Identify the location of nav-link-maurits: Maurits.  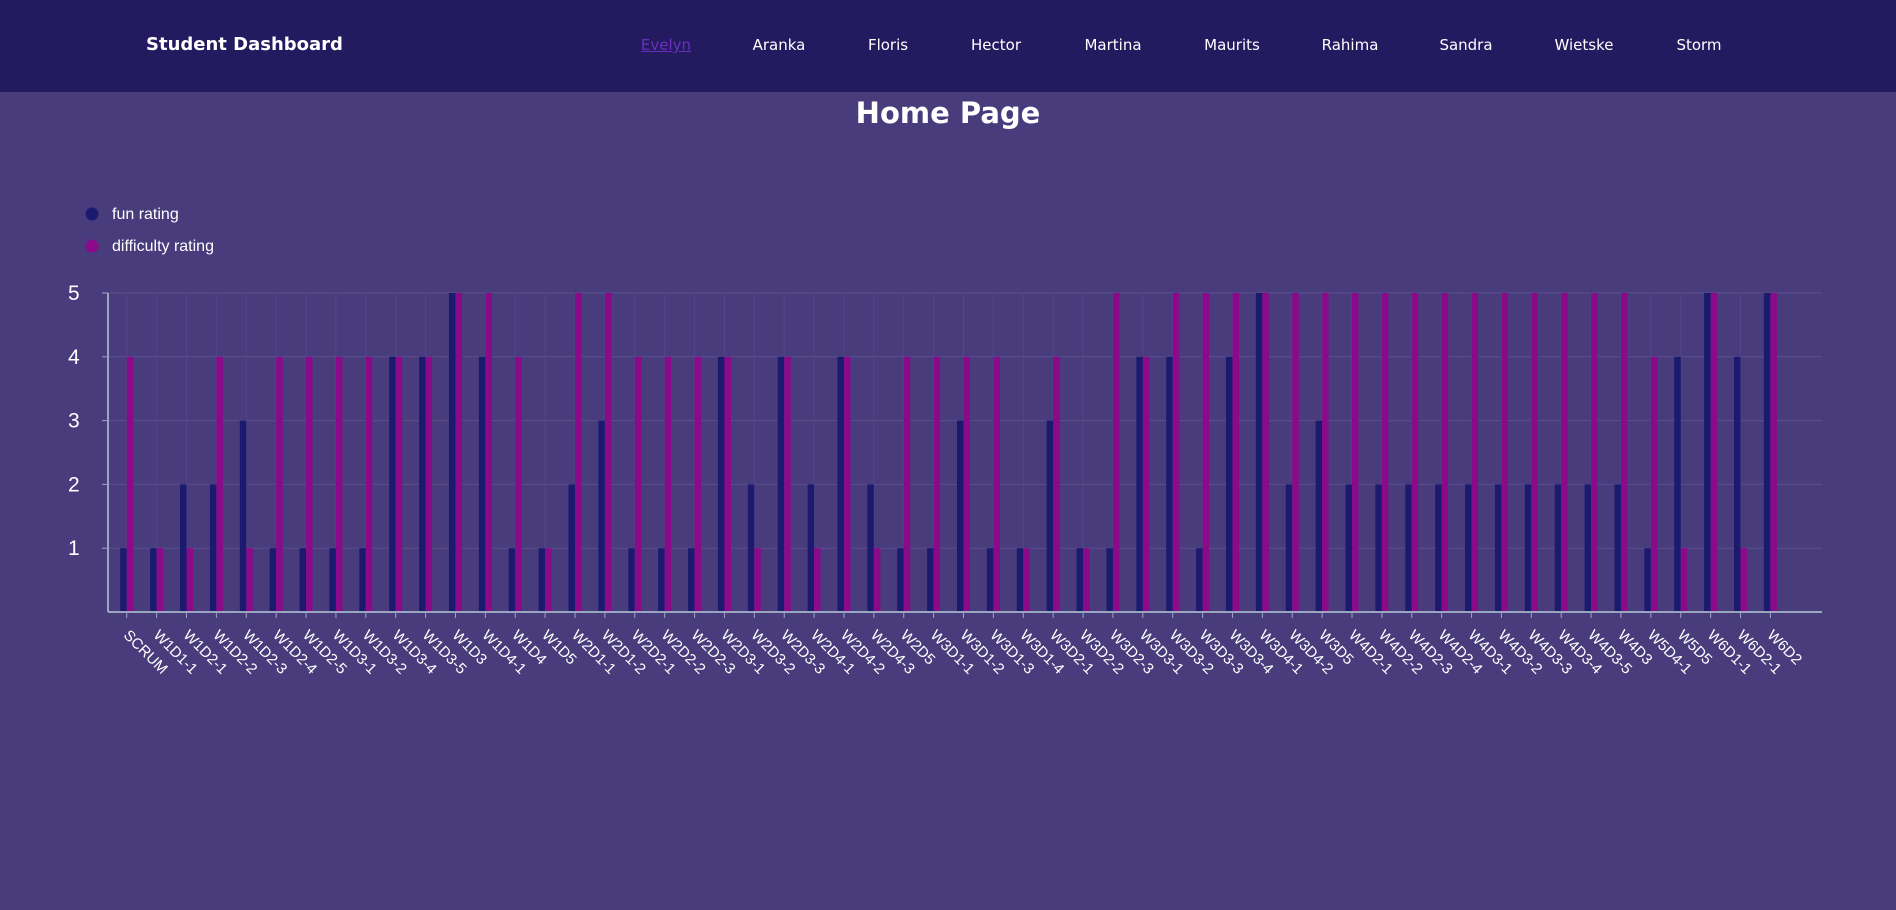
(1232, 45).